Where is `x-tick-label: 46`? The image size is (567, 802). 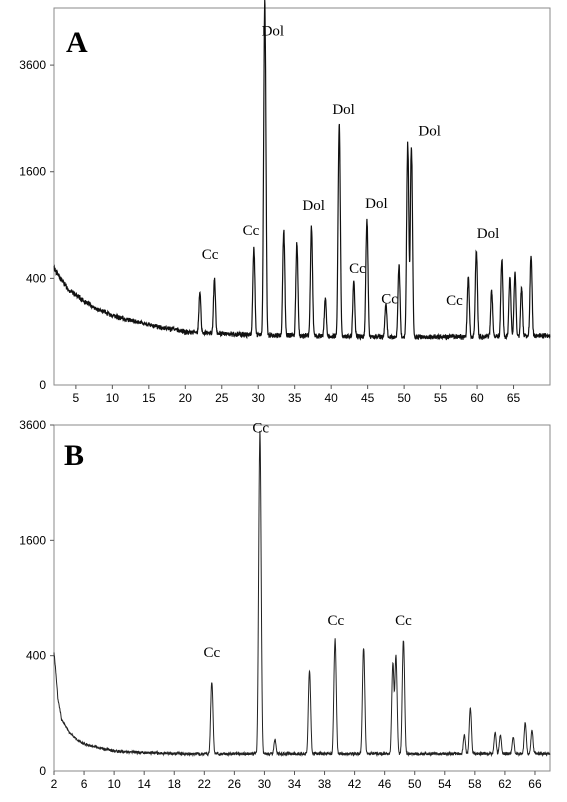
x-tick-label: 46 is located at coordinates (385, 784).